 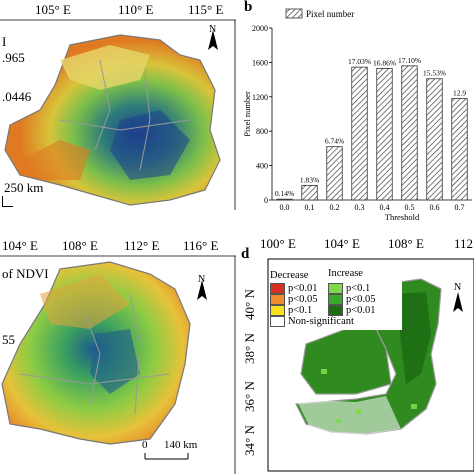 I want to click on data-label: 6.74%, so click(x=334, y=141).